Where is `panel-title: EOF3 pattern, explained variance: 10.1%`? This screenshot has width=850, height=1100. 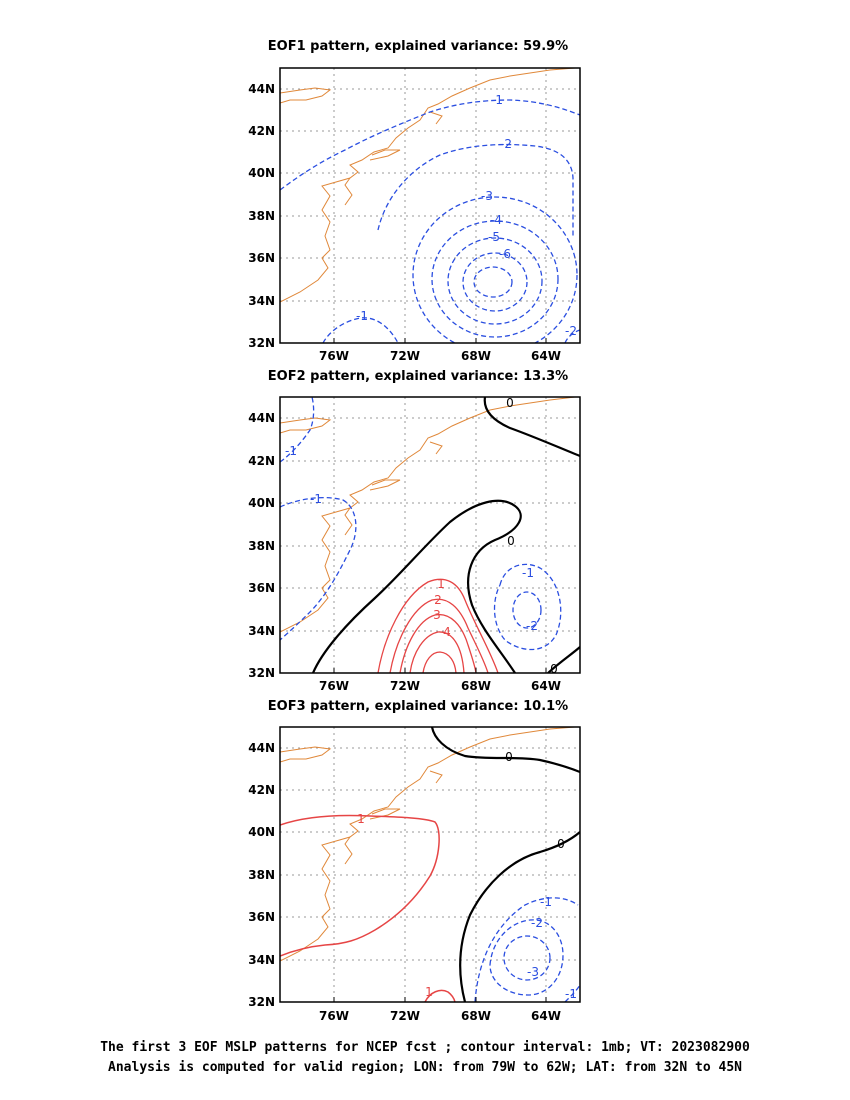 panel-title: EOF3 pattern, explained variance: 10.1% is located at coordinates (418, 706).